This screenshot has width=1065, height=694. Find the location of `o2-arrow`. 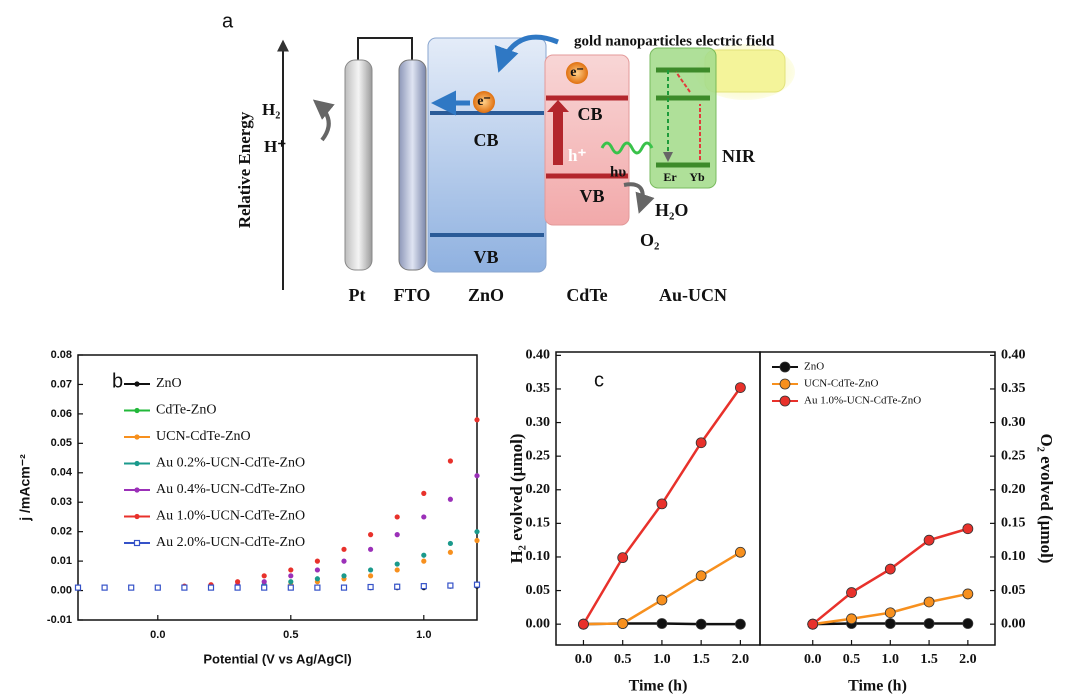

o2-arrow is located at coordinates (639, 198).